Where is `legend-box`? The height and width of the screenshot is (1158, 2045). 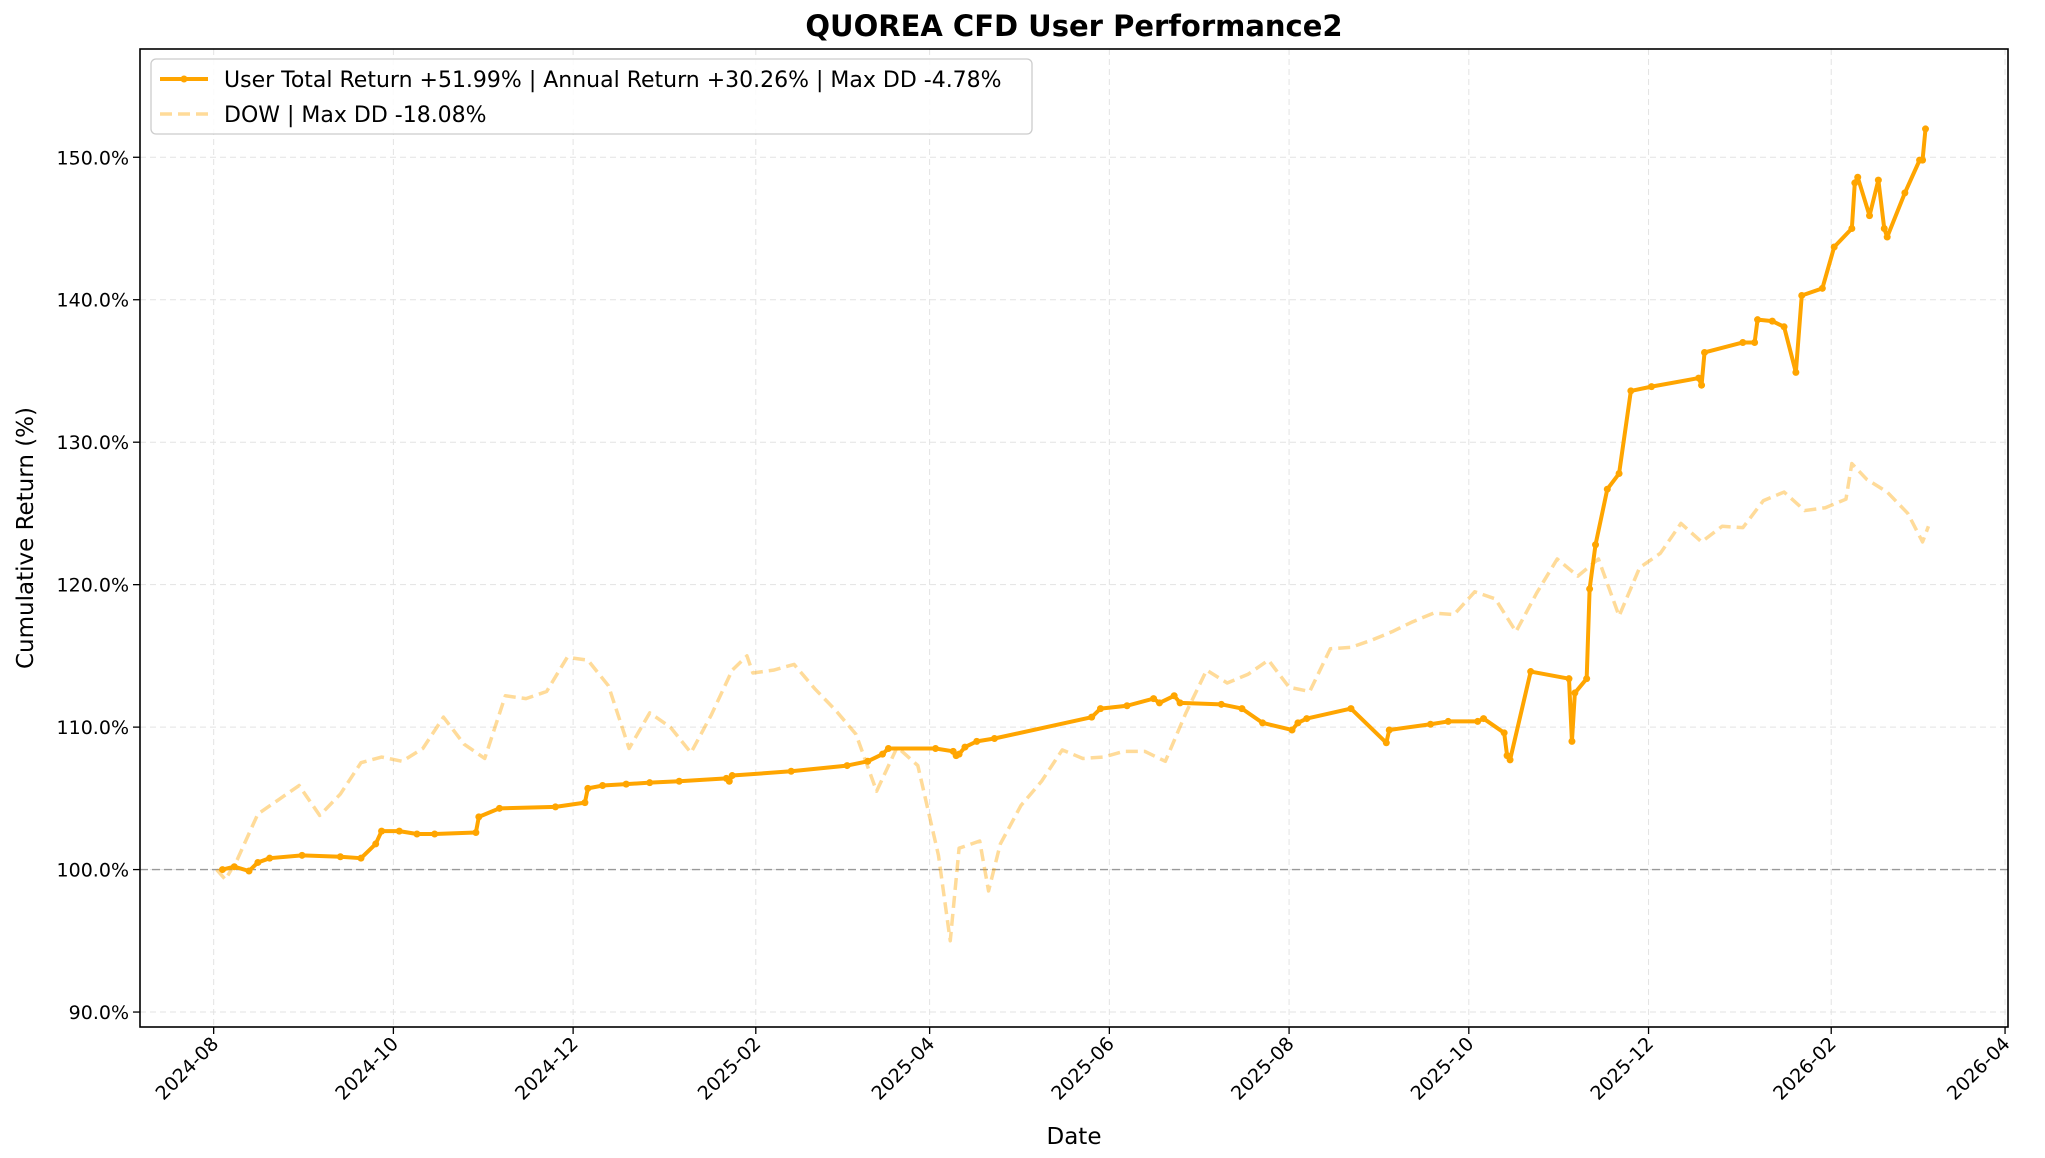
legend-box is located at coordinates (591, 96).